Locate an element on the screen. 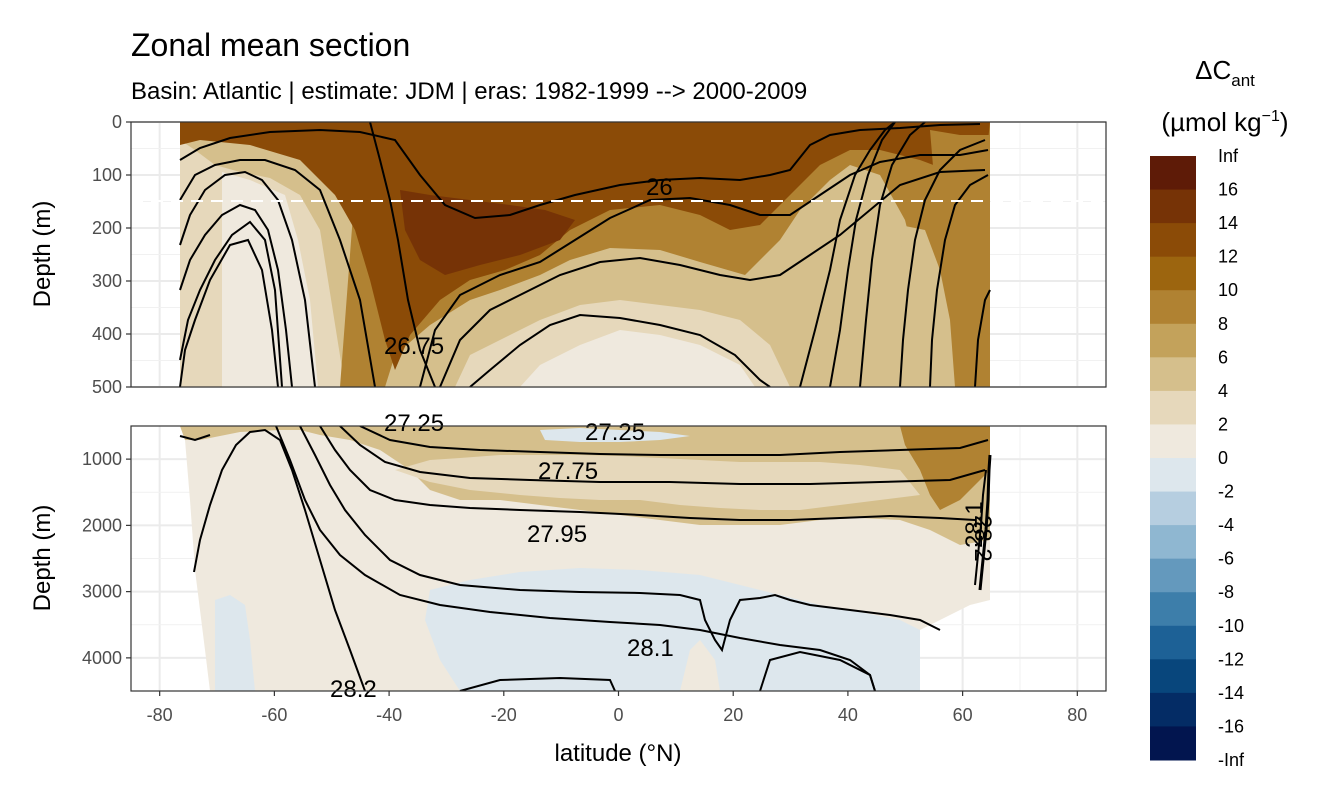 The image size is (1344, 806). legend-units: (µmol kg−1) is located at coordinates (1224, 122).